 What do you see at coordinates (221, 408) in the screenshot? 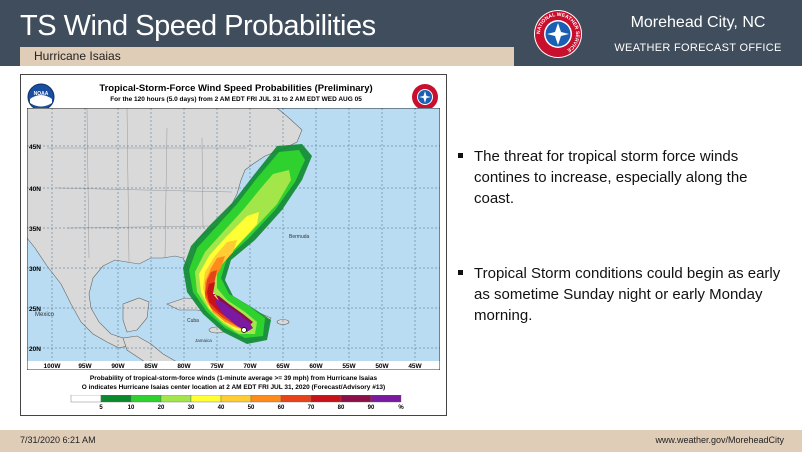
I see `legend-tick-label: 40` at bounding box center [221, 408].